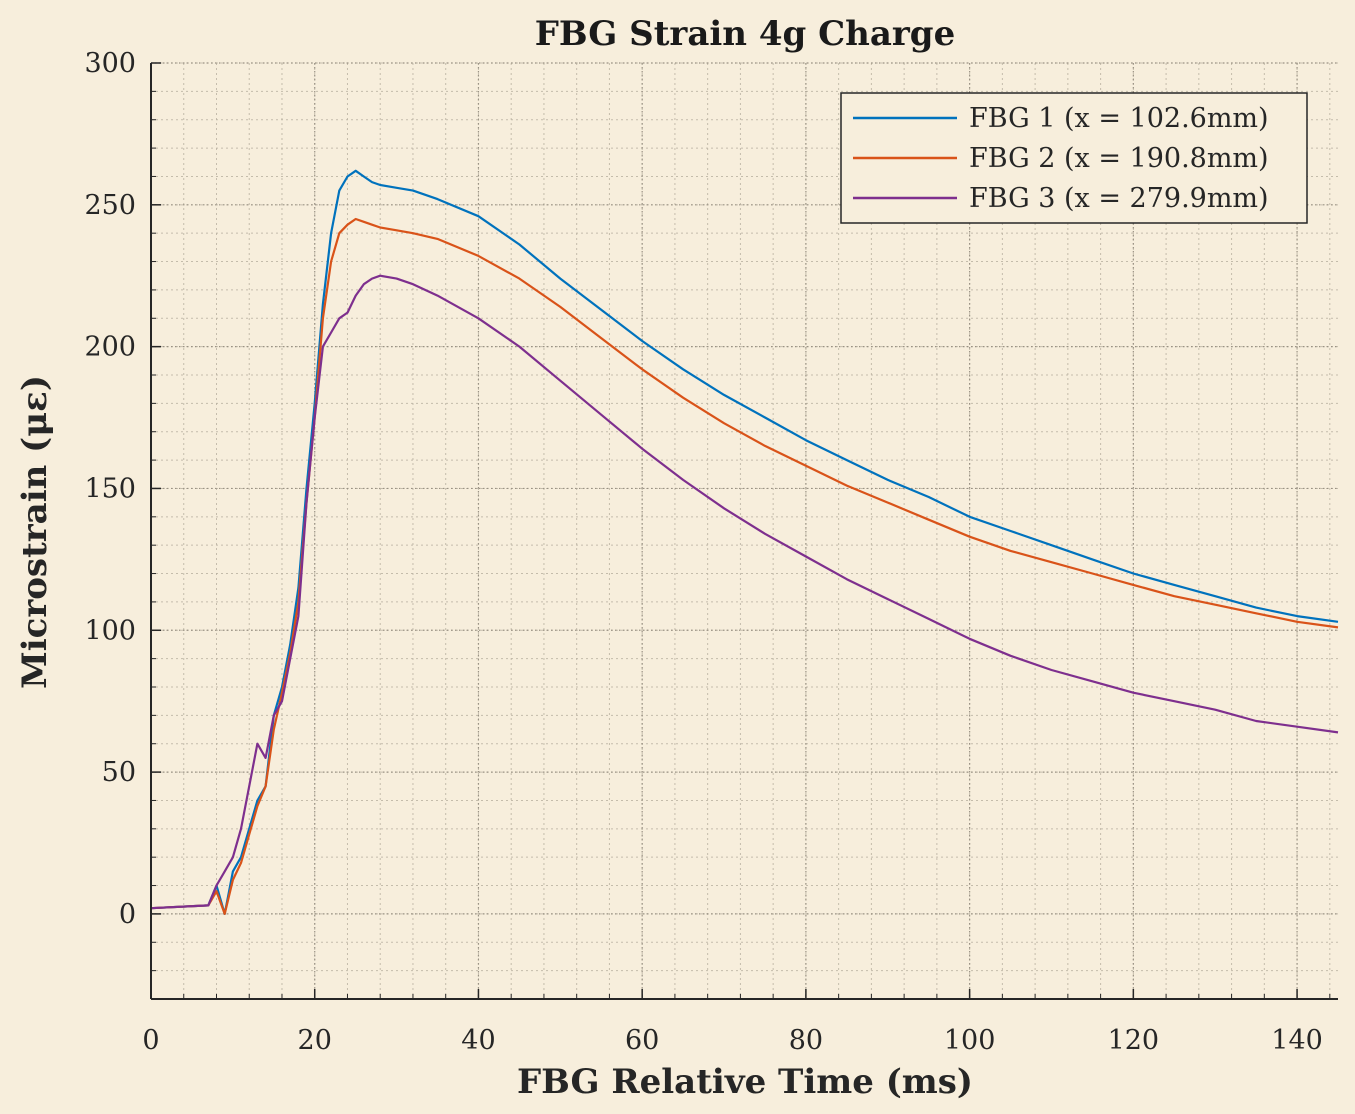 This screenshot has width=1355, height=1114. What do you see at coordinates (478, 1040) in the screenshot?
I see `x-tick-label: 40` at bounding box center [478, 1040].